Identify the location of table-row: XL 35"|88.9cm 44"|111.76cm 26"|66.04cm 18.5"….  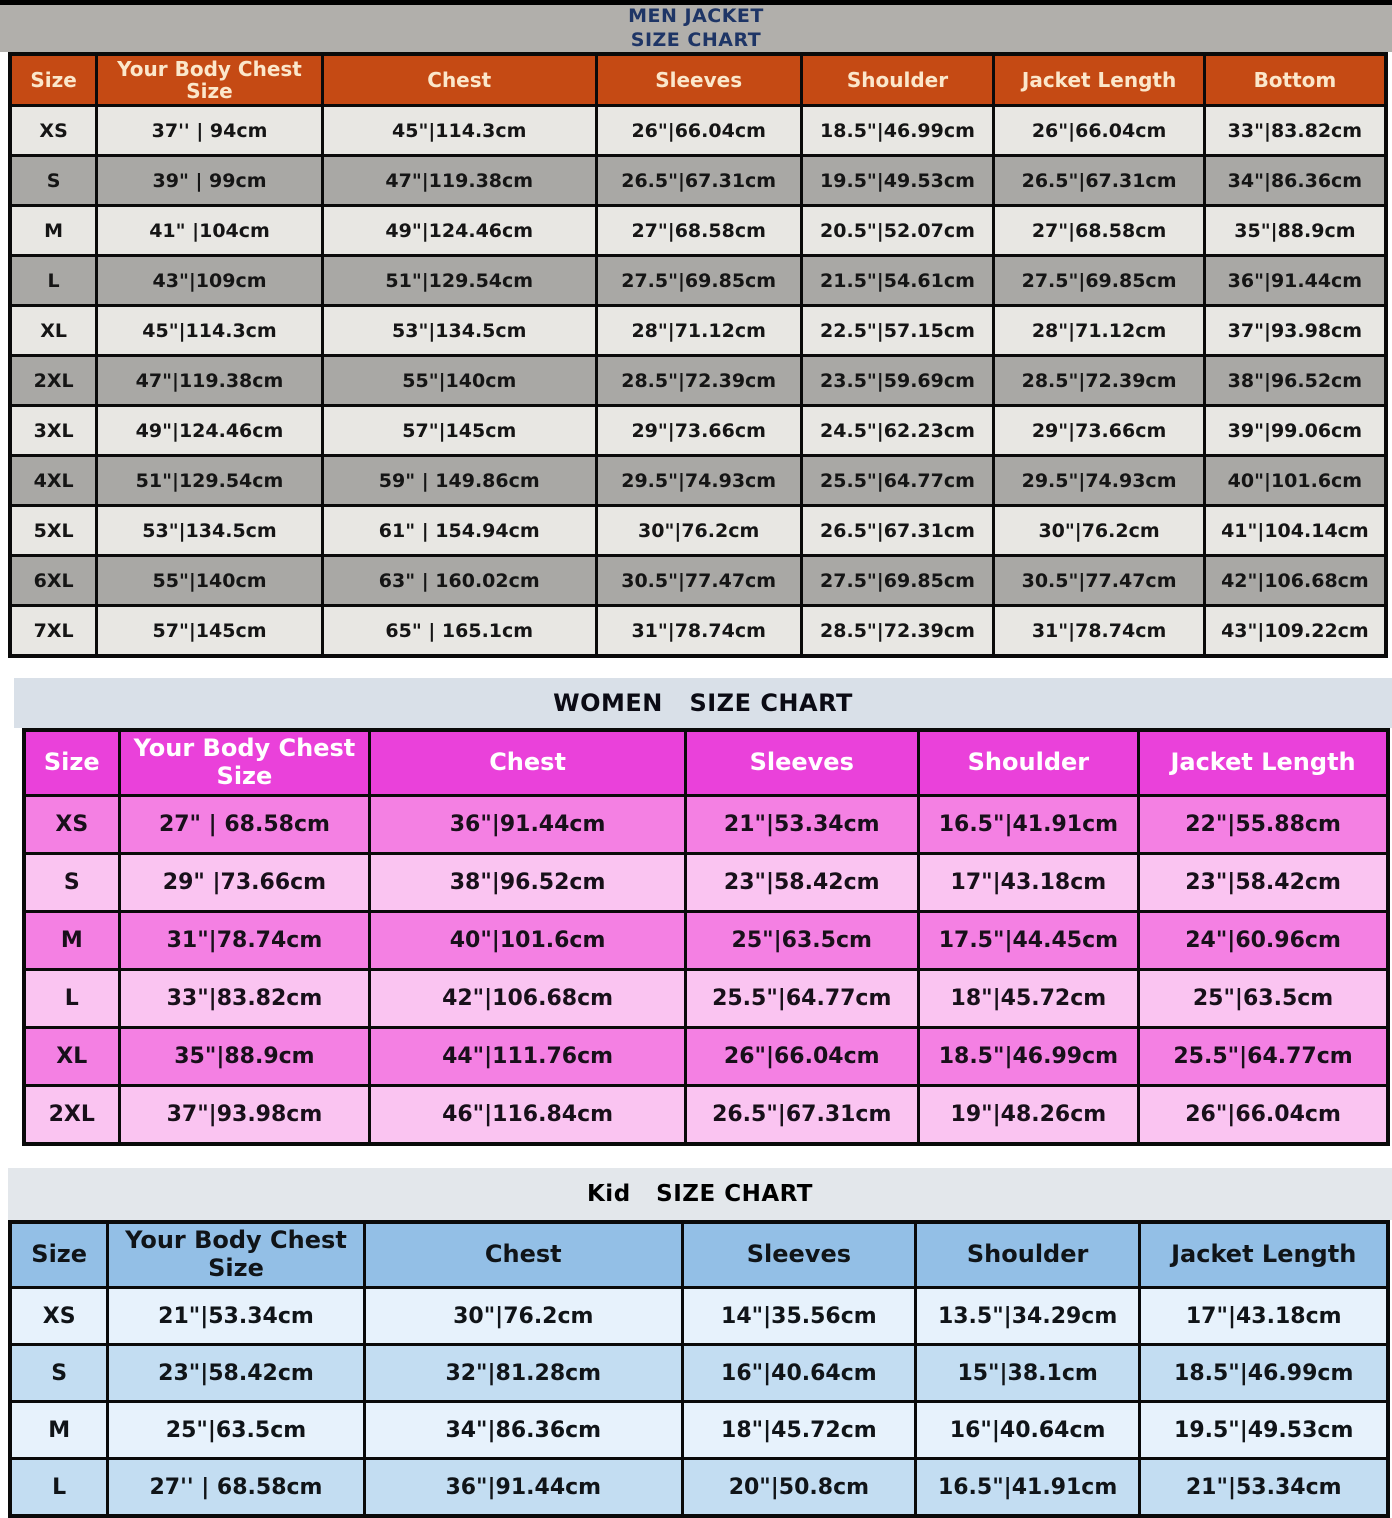
(706, 1056).